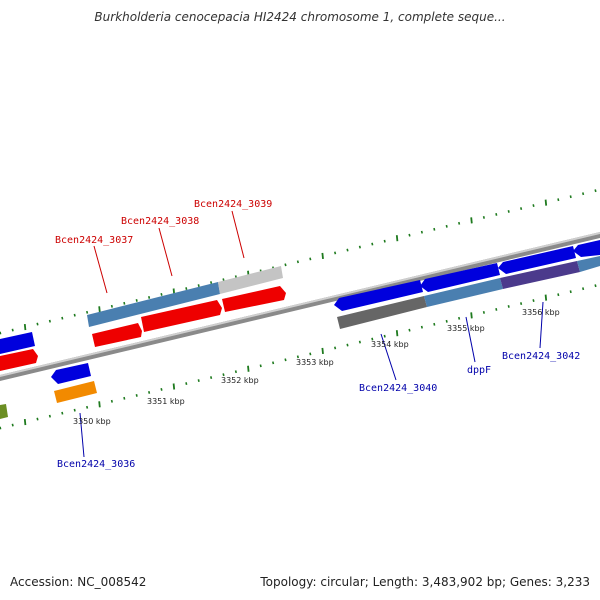 The width and height of the screenshot is (600, 600). Describe the element at coordinates (390, 344) in the screenshot. I see `kbp-label: 3354 kbp` at that location.